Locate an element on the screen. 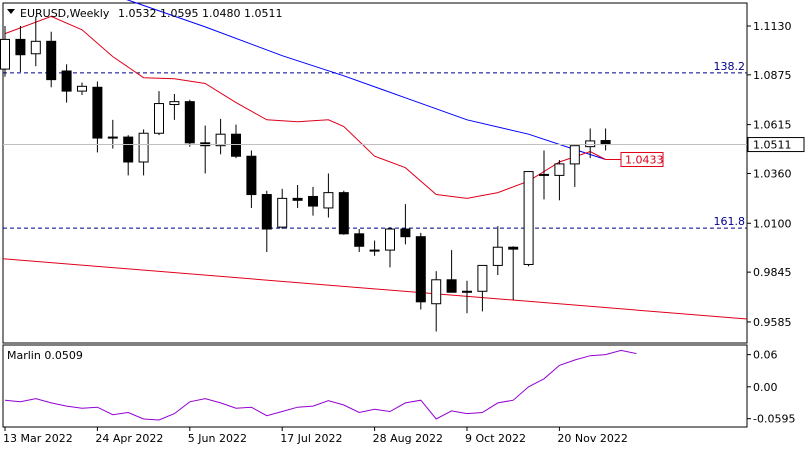 The width and height of the screenshot is (805, 450). trendline-layer is located at coordinates (375, 289).